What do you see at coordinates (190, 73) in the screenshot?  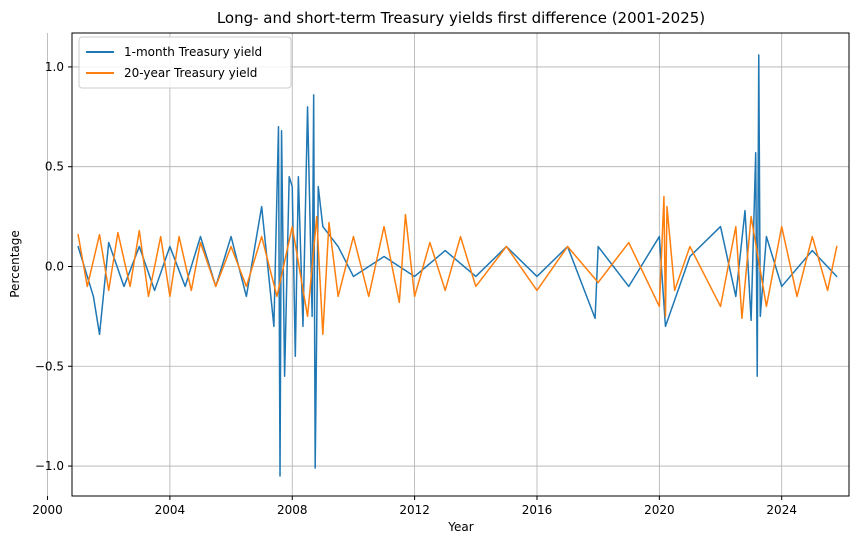 I see `legend-label-20-year: 20-year Treasury yield` at bounding box center [190, 73].